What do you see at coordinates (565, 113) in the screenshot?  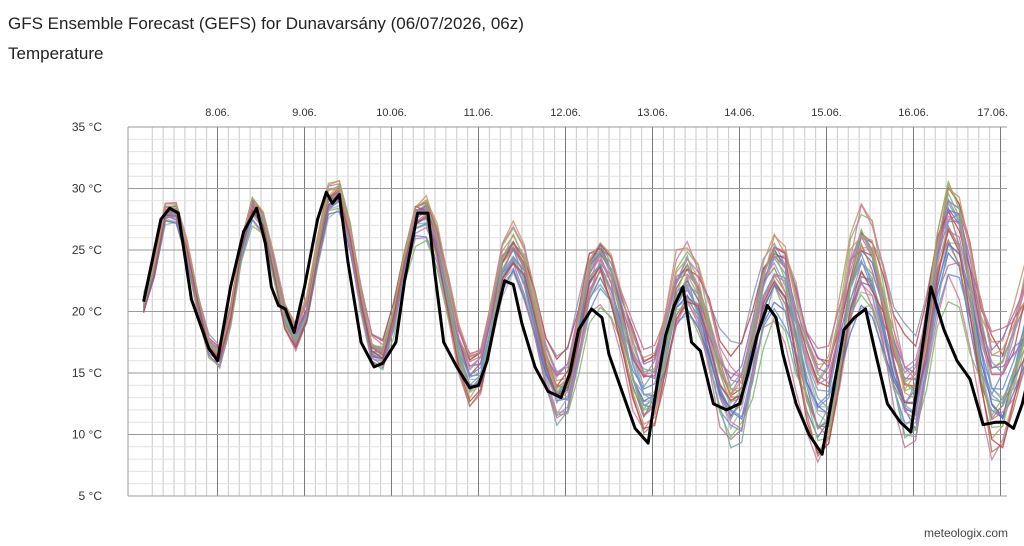 I see `x-tick-label: 12.06.` at bounding box center [565, 113].